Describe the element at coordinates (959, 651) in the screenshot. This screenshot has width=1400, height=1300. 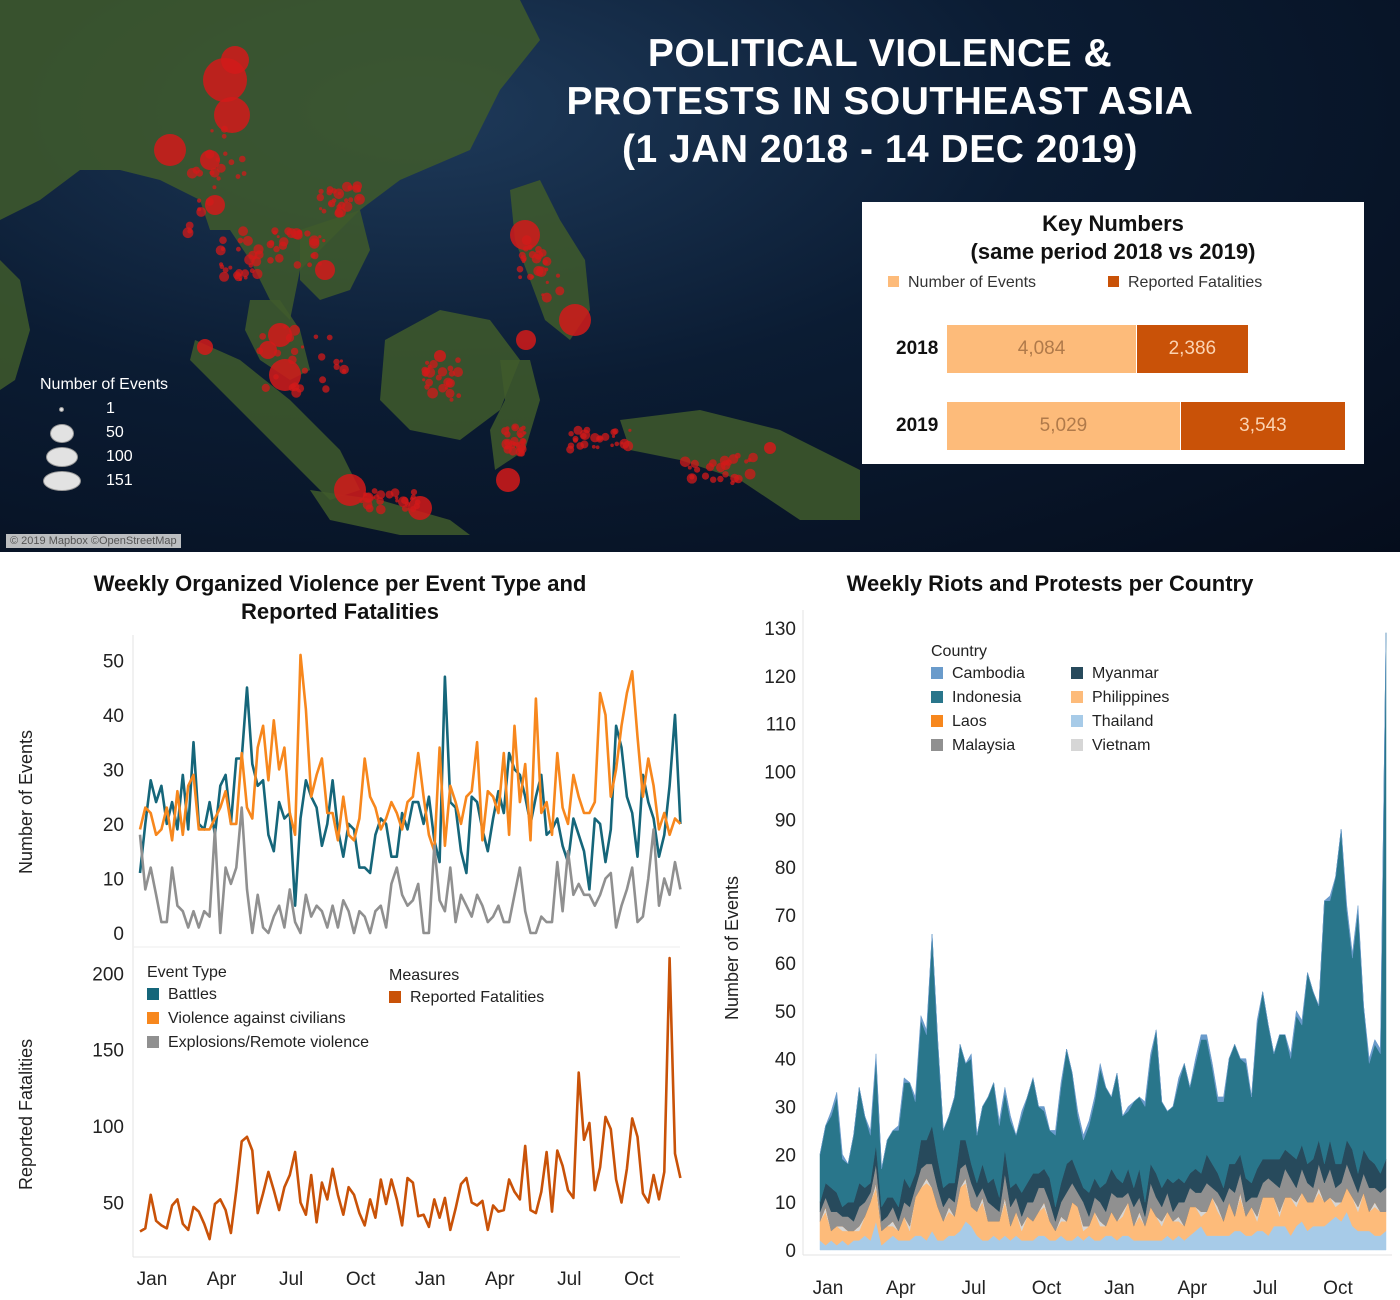
I see `country-legend-title: Country` at that location.